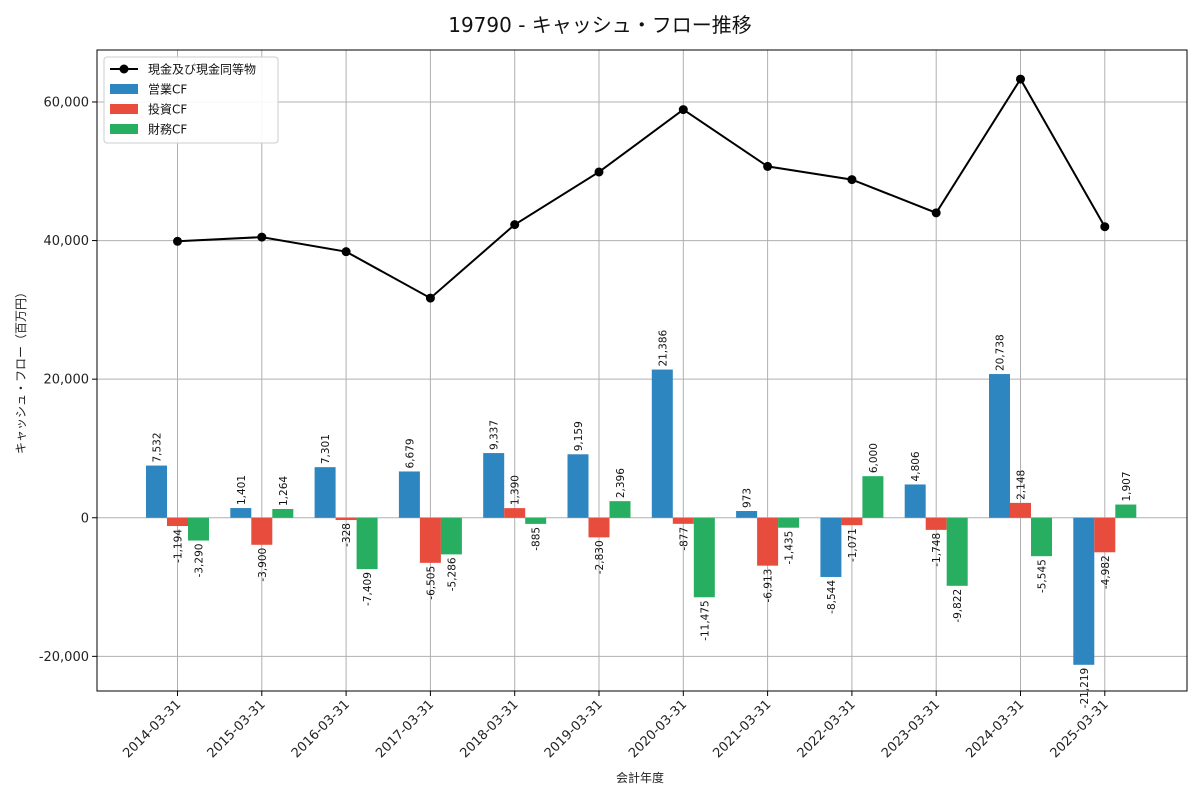 This screenshot has height=800, width=1200. What do you see at coordinates (179, 546) in the screenshot?
I see `bar-value-label: -1,194` at bounding box center [179, 546].